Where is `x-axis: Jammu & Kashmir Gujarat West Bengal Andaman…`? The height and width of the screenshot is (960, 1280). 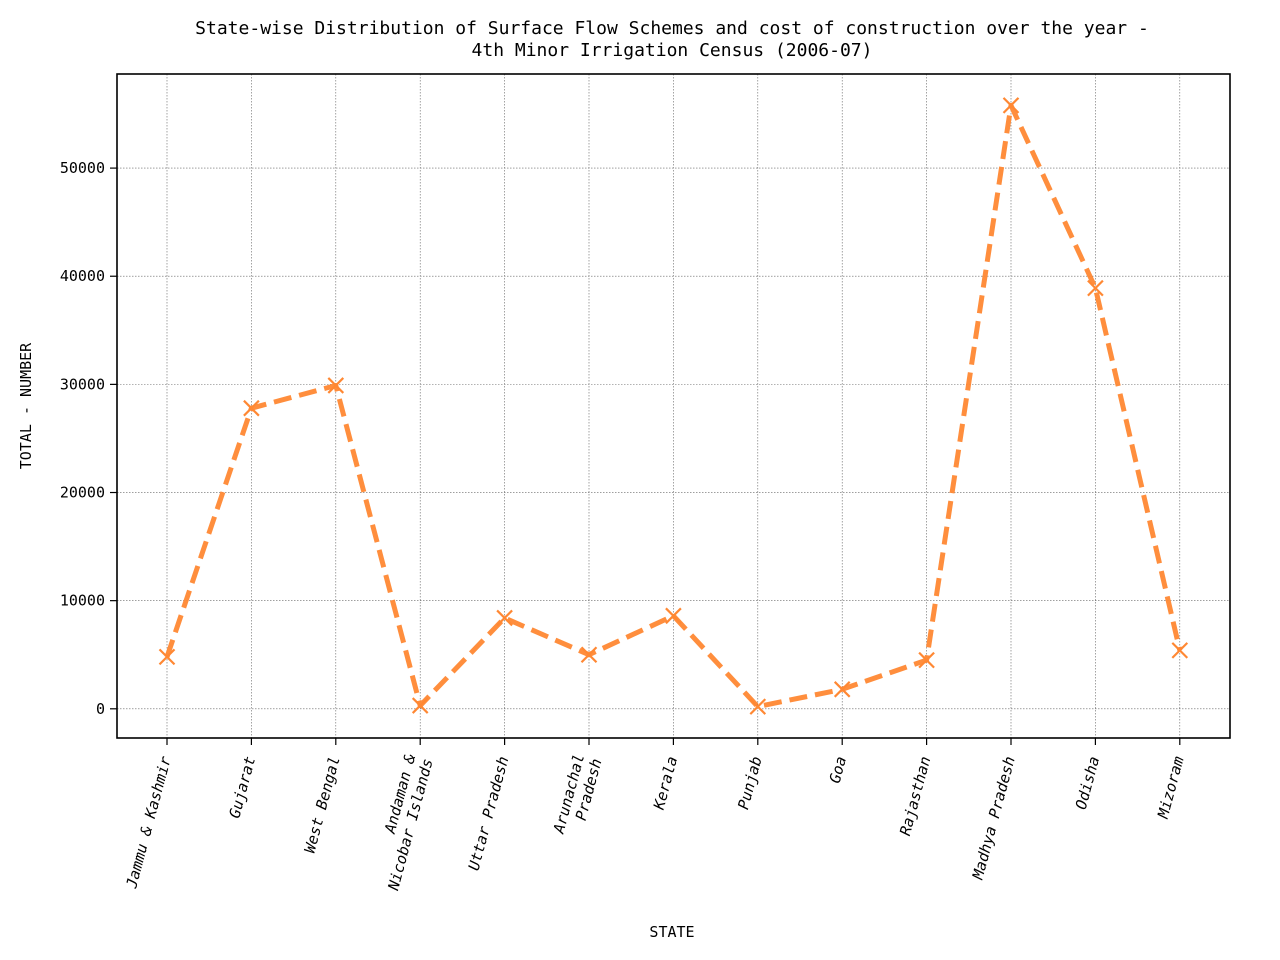 x-axis: Jammu & Kashmir Gujarat West Bengal Andaman… is located at coordinates (655, 815).